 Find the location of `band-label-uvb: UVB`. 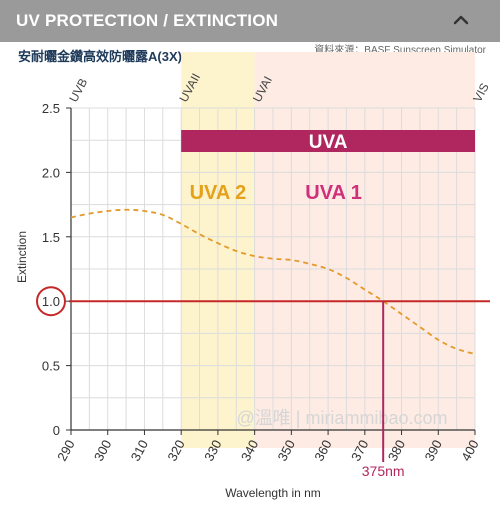

band-label-uvb: UVB is located at coordinates (78, 90).